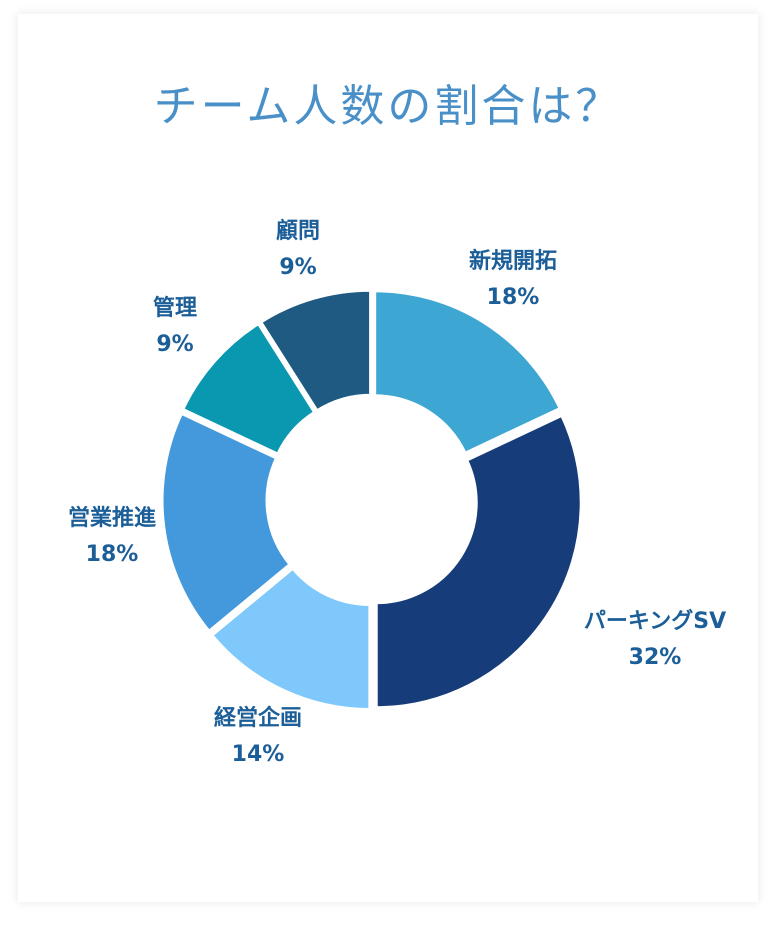 This screenshot has height=926, width=776. Describe the element at coordinates (112, 554) in the screenshot. I see `slice-value-4: 18%` at that location.